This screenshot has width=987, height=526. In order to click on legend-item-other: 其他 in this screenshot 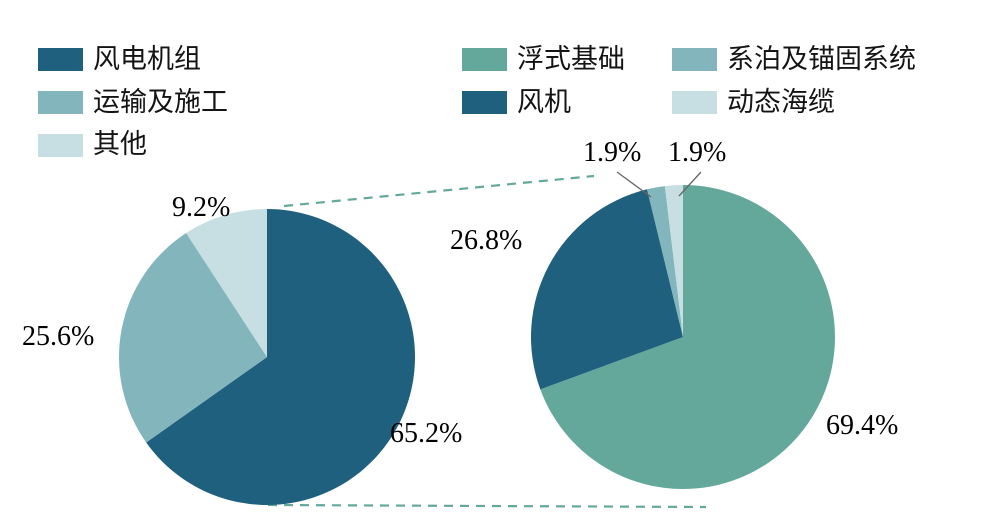, I will do `click(133, 145)`.